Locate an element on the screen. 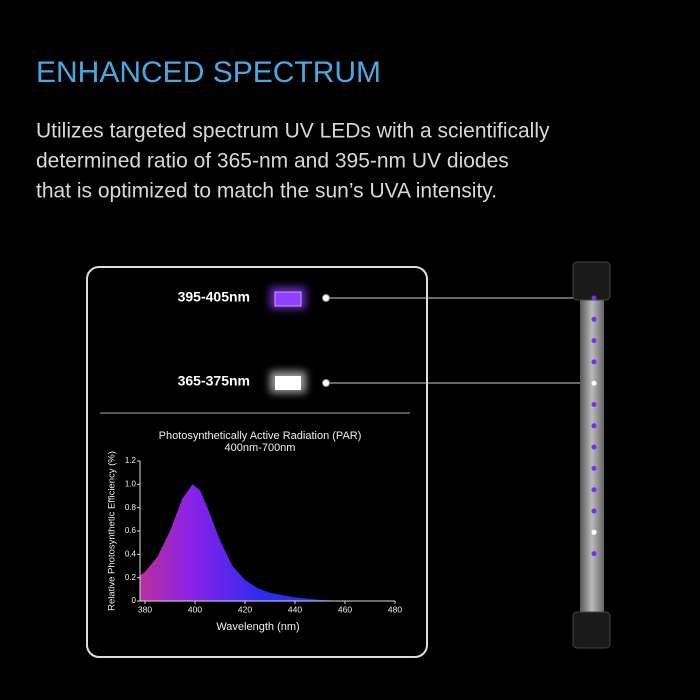 The height and width of the screenshot is (700, 700). x-tick-label: 440 is located at coordinates (295, 609).